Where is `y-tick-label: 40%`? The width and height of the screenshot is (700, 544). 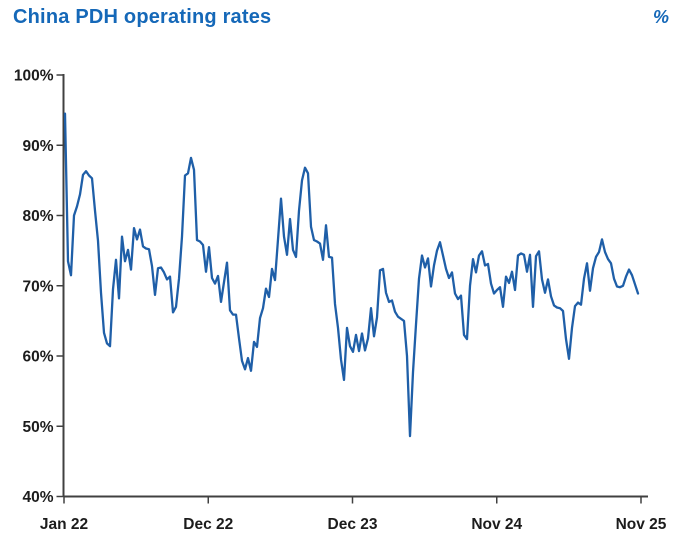
y-tick-label: 40% is located at coordinates (37, 497).